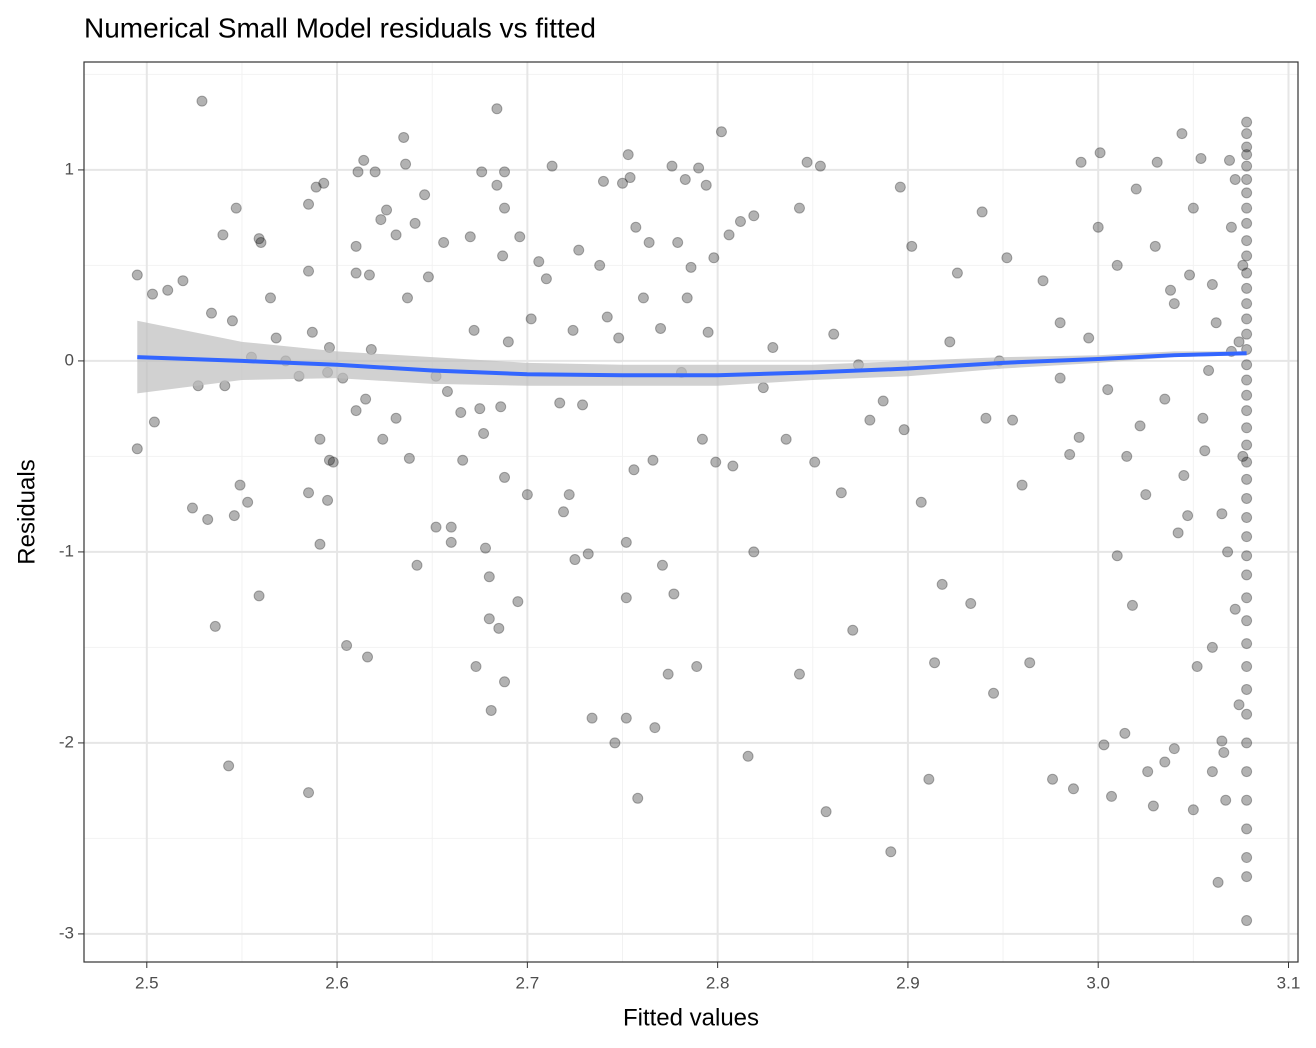  I want to click on x-axis-label: Fitted values, so click(691, 1017).